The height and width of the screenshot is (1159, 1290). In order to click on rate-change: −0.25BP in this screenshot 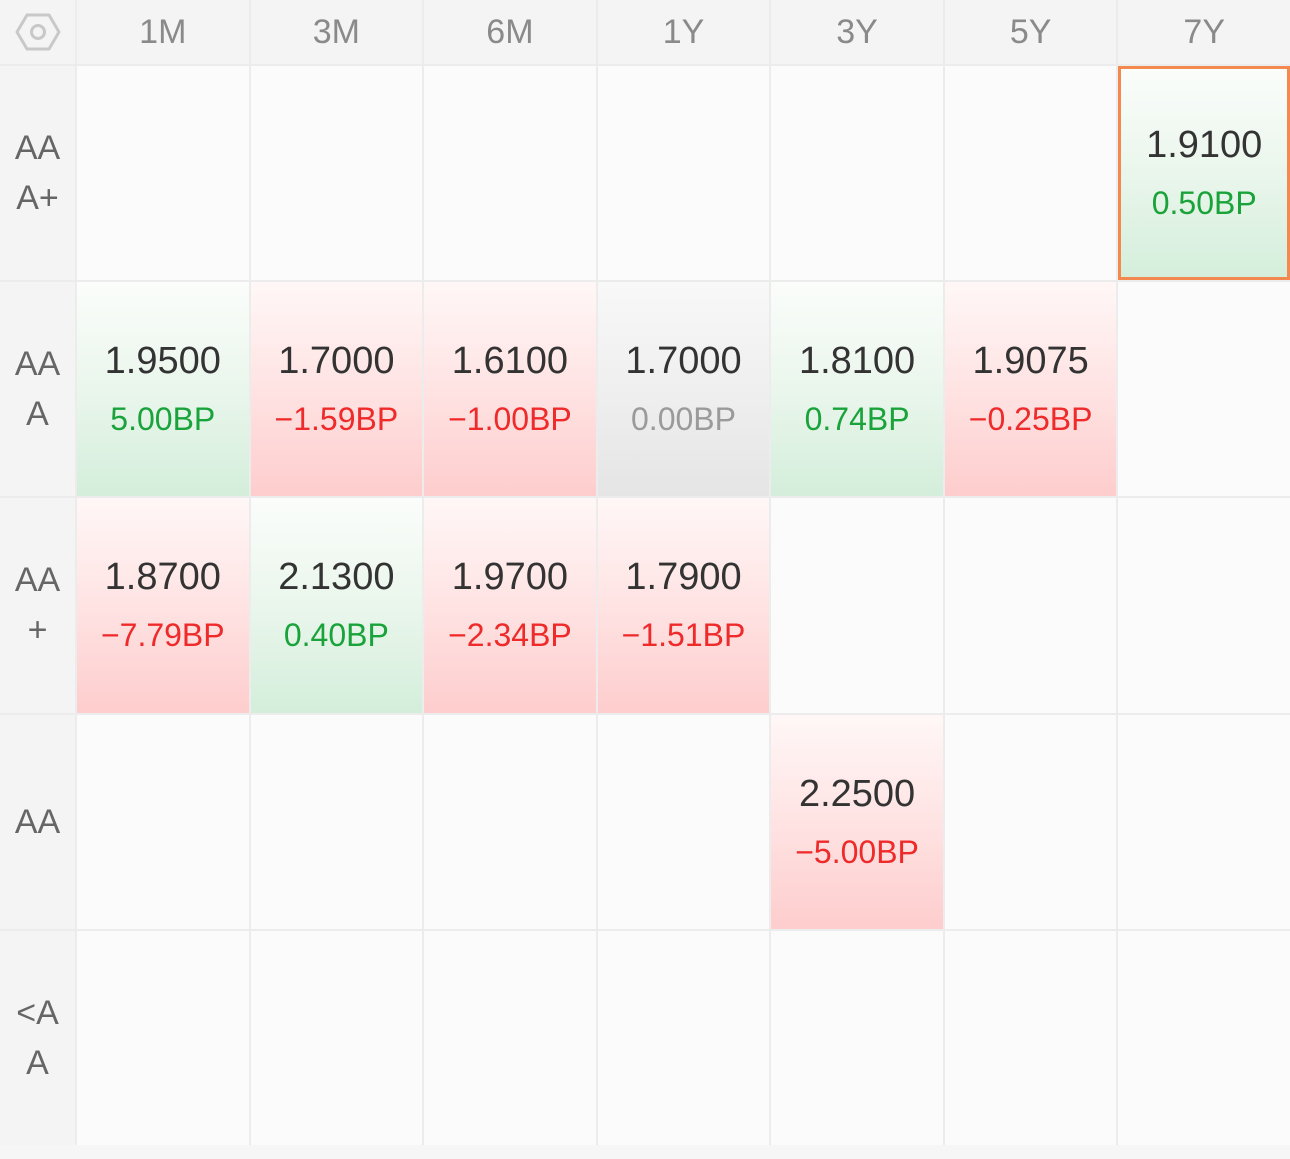, I will do `click(1030, 419)`.